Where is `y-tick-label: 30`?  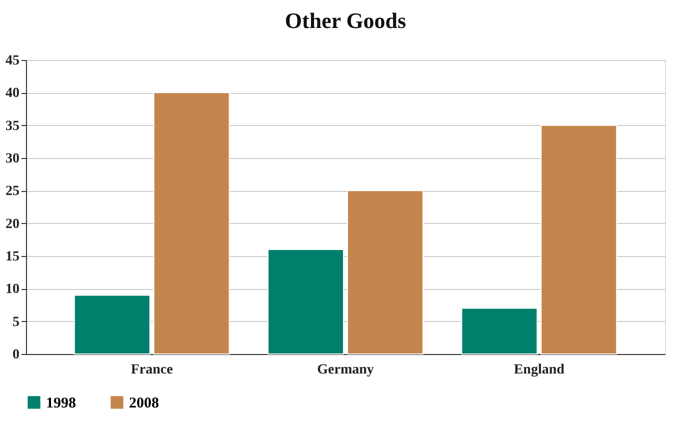
y-tick-label: 30 is located at coordinates (13, 159).